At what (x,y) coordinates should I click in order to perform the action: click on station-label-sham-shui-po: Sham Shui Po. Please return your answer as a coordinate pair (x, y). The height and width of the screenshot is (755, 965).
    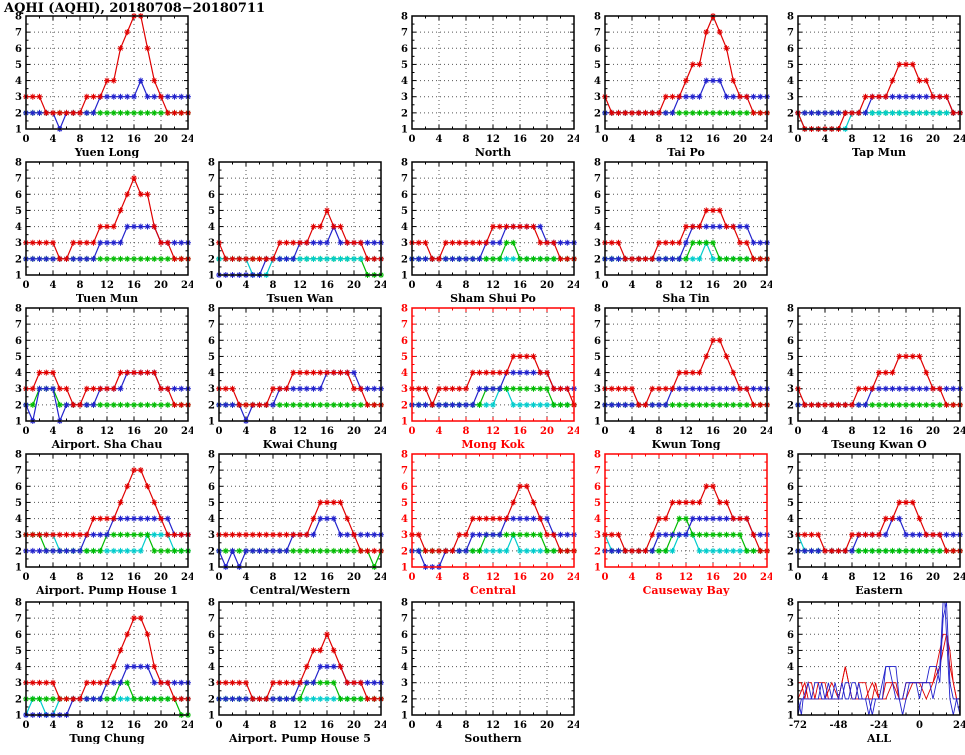
    Looking at the image, I should click on (493, 298).